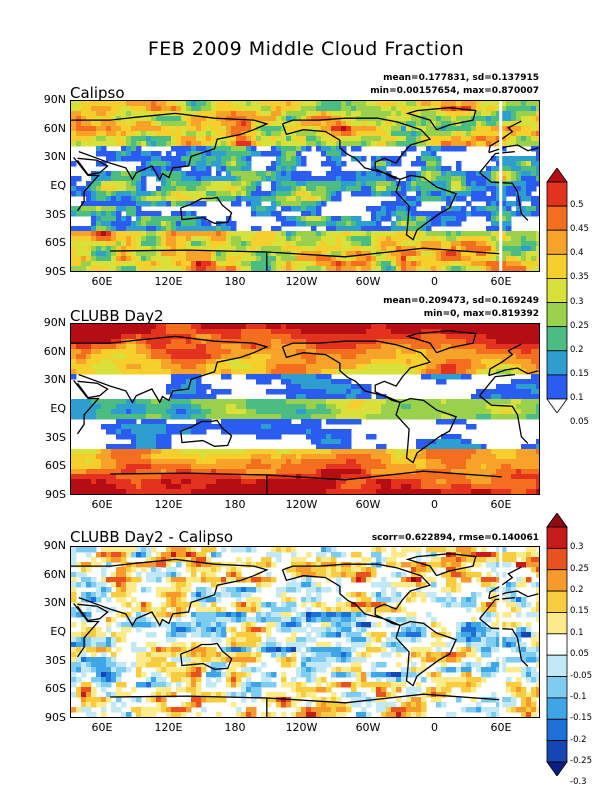 Image resolution: width=612 pixels, height=792 pixels. What do you see at coordinates (578, 696) in the screenshot?
I see `colorbar-tick-label: -0.1` at bounding box center [578, 696].